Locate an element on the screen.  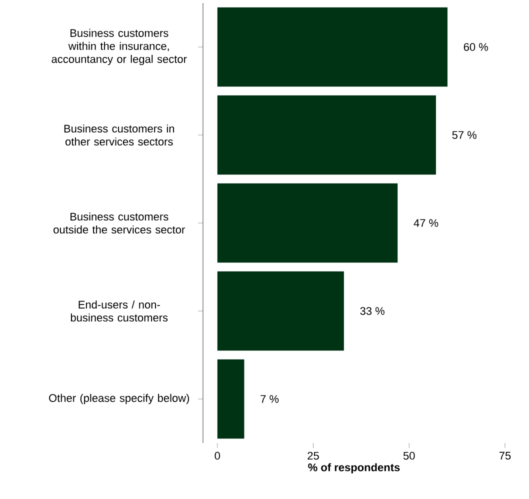
data-label: 57 % is located at coordinates (464, 135).